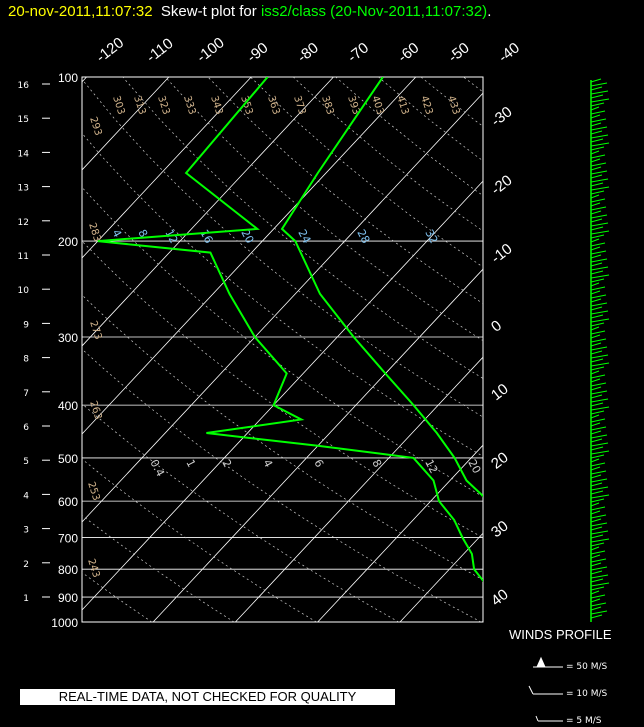 The width and height of the screenshot is (644, 727). Describe the element at coordinates (26, 325) in the screenshot. I see `height-tick-label: 9` at that location.